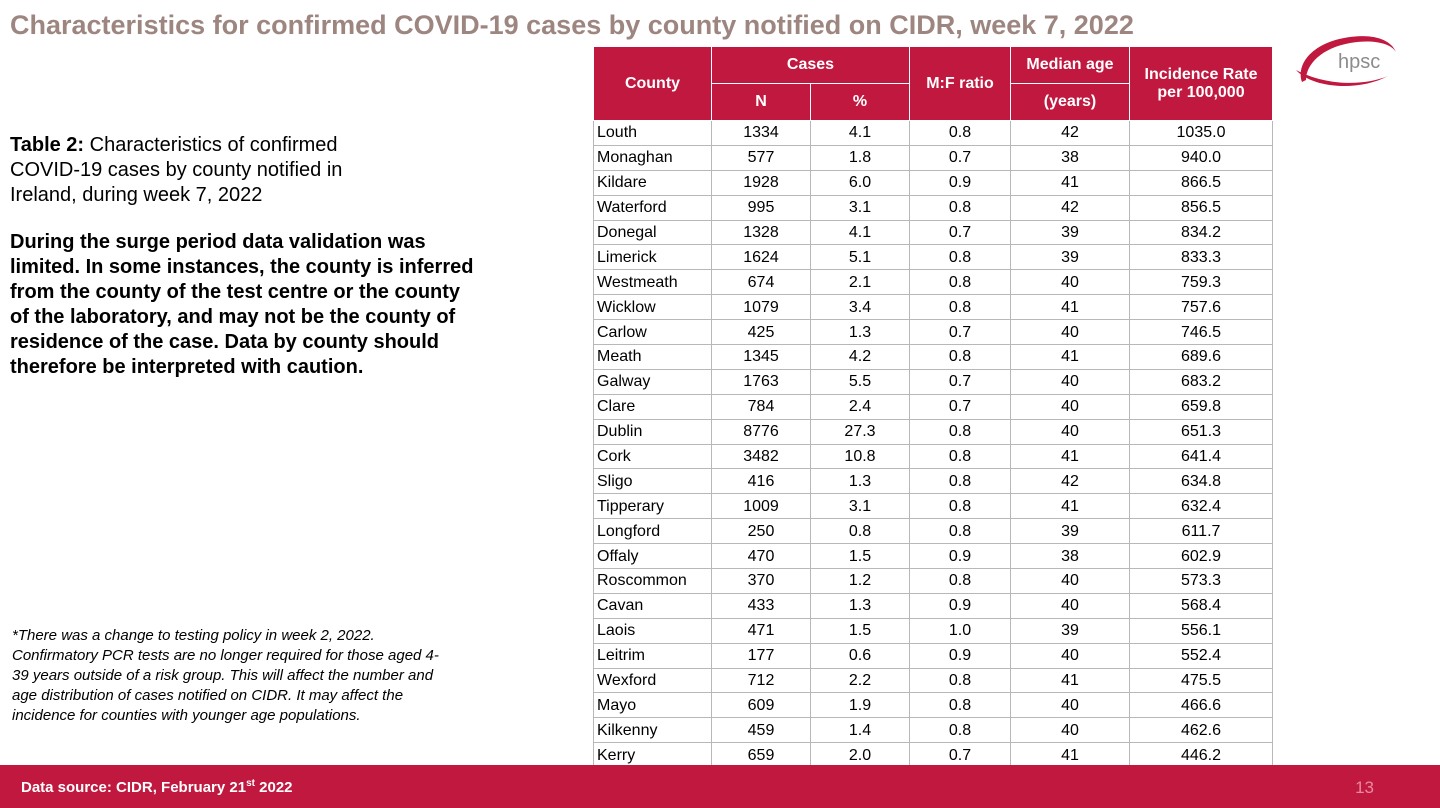  What do you see at coordinates (761, 357) in the screenshot?
I see `cell-n: 1345` at bounding box center [761, 357].